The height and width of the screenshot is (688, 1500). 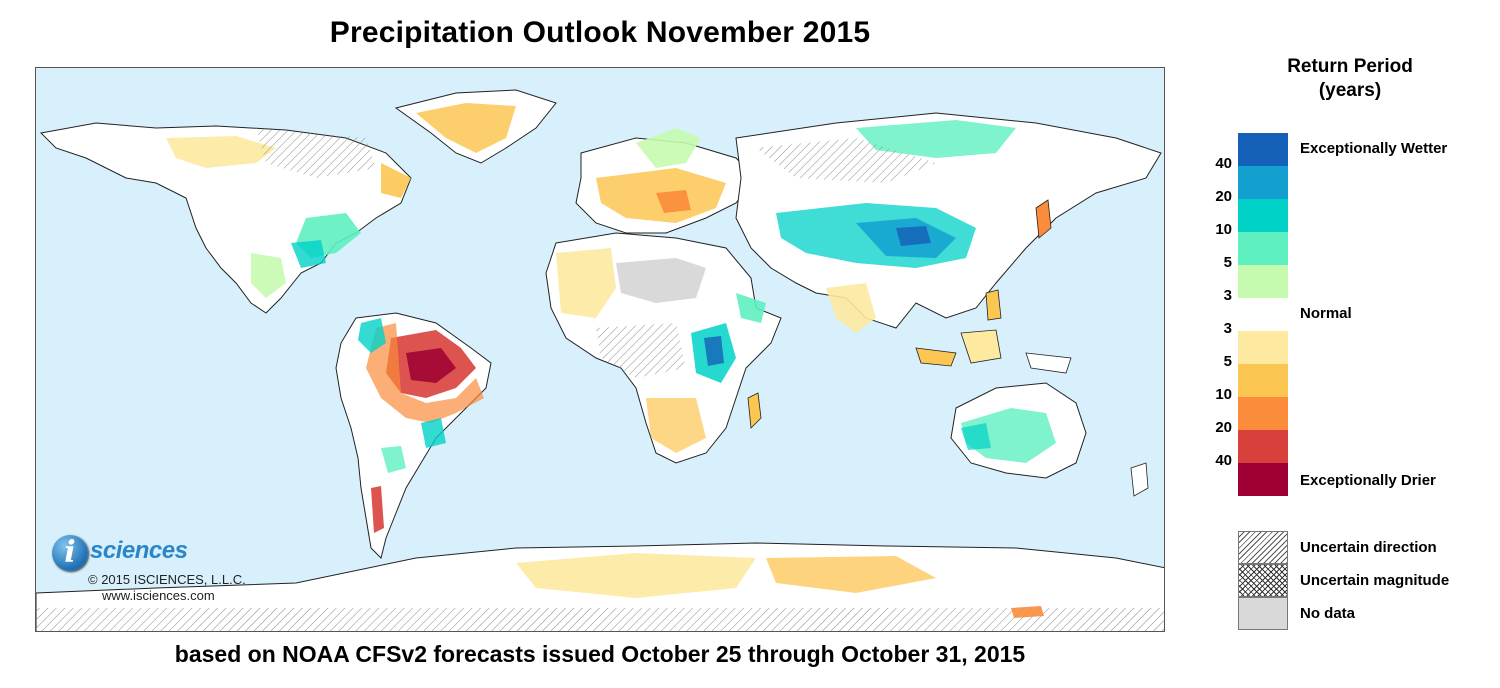 I want to click on japan, so click(x=1043, y=219).